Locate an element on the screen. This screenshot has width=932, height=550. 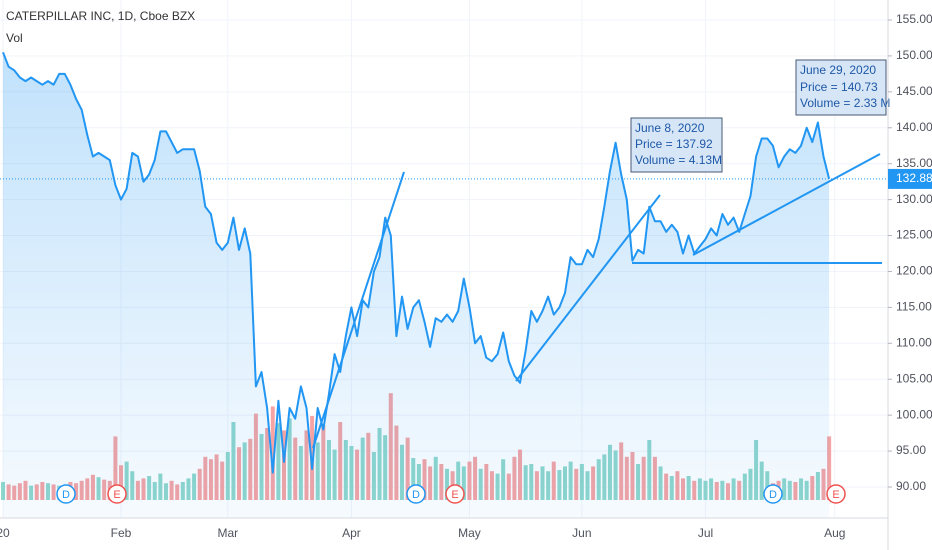
y-tick-label: 150.00 is located at coordinates (914, 55).